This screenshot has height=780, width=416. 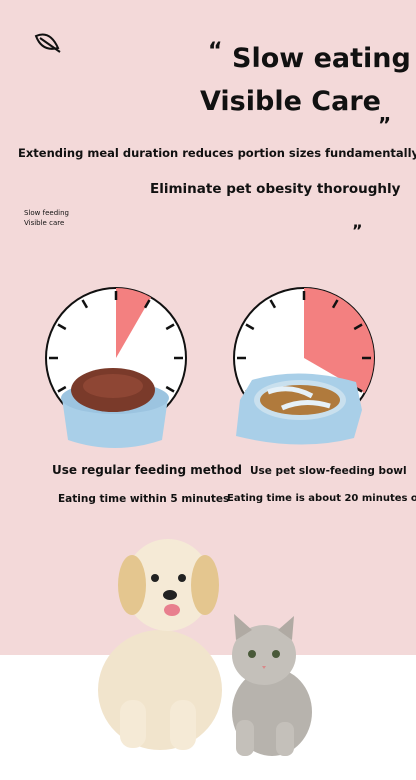 What do you see at coordinates (115, 408) in the screenshot?
I see `regular-bowl` at bounding box center [115, 408].